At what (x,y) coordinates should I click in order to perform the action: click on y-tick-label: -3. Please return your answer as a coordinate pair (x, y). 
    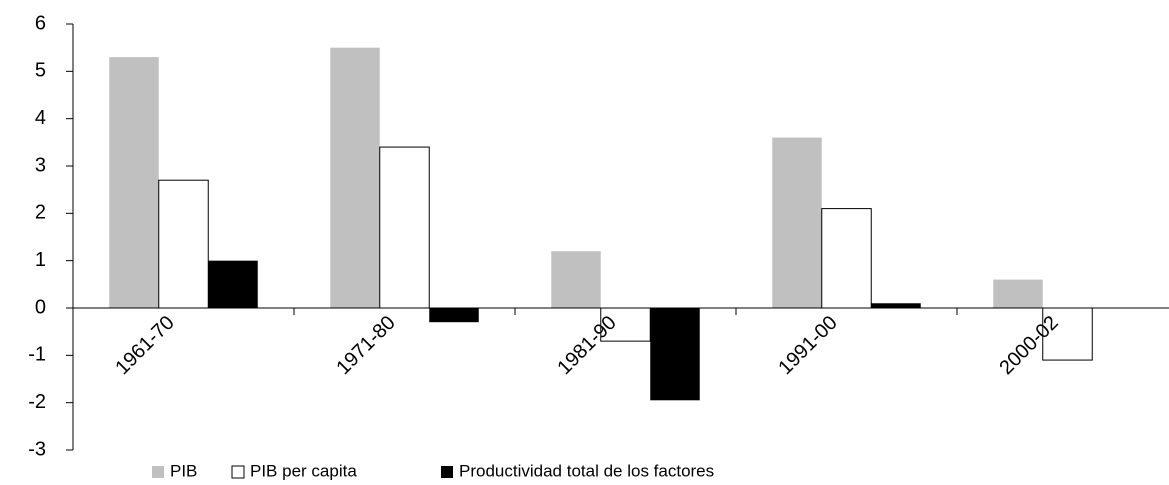
    Looking at the image, I should click on (37, 449).